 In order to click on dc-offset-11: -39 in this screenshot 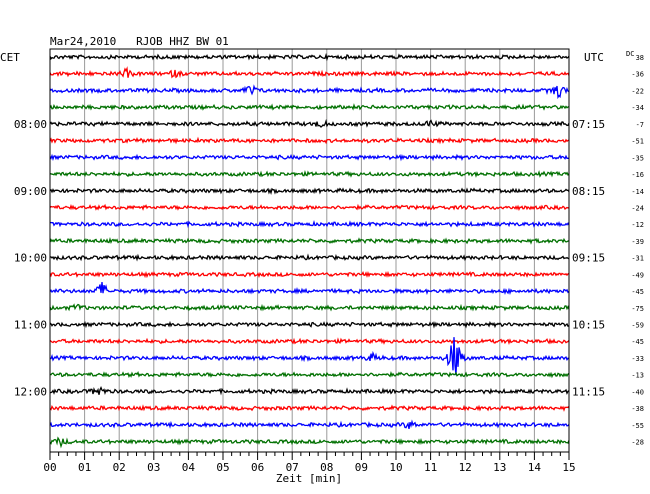, I will do `click(637, 242)`.